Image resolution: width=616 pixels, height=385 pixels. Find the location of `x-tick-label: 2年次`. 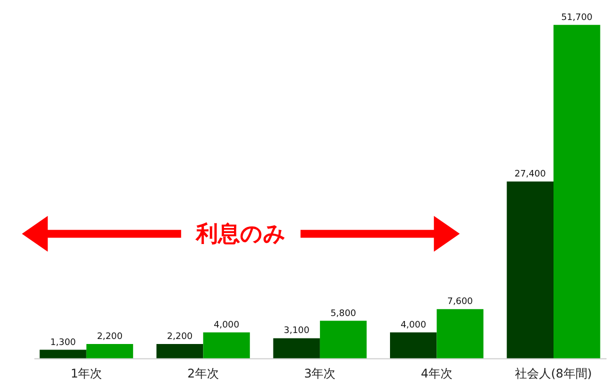

x-tick-label: 2年次 is located at coordinates (203, 373).